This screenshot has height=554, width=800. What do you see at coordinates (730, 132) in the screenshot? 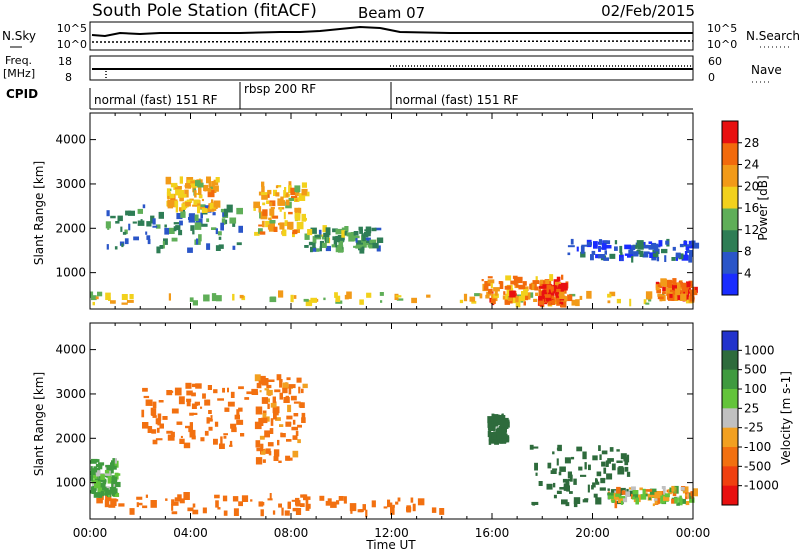
I see `colorbar-block` at bounding box center [730, 132].